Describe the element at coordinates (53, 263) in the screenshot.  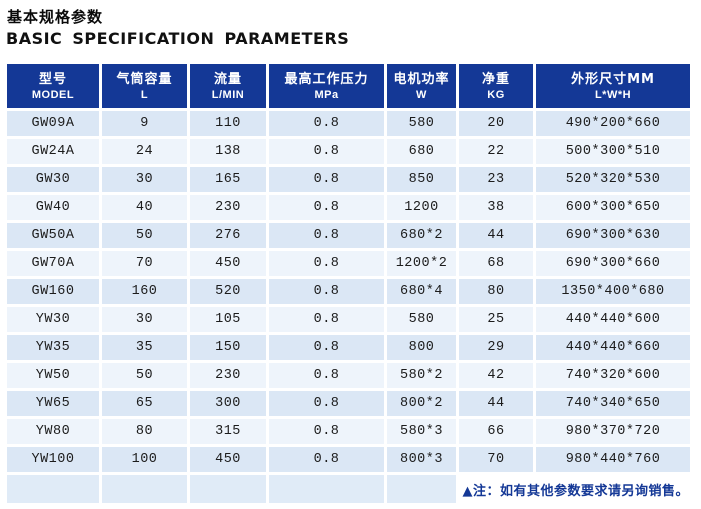
I see `cell-model: GW70A` at that location.